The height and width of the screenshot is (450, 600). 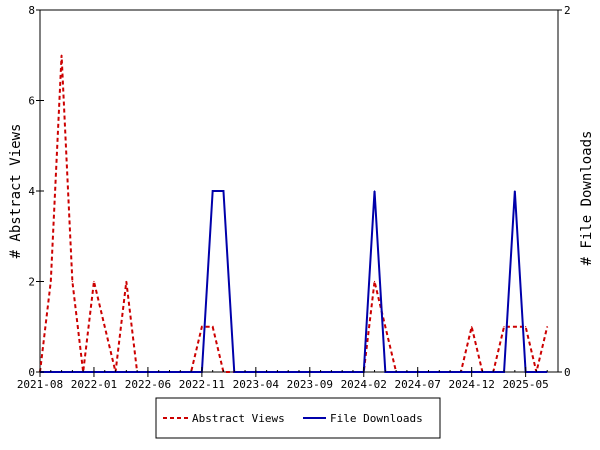 I want to click on legend: Abstract Views File Downloads, so click(x=298, y=418).